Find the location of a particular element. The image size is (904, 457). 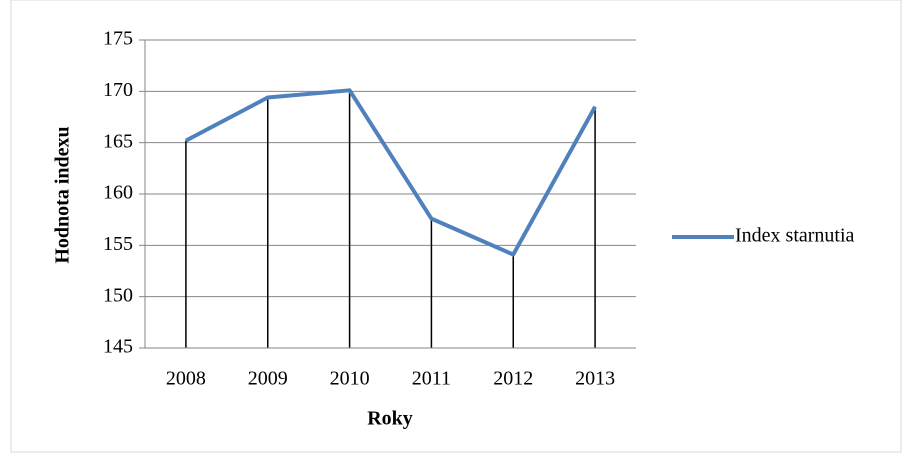

y-axis-label: Hodnota indexu is located at coordinates (63, 194).